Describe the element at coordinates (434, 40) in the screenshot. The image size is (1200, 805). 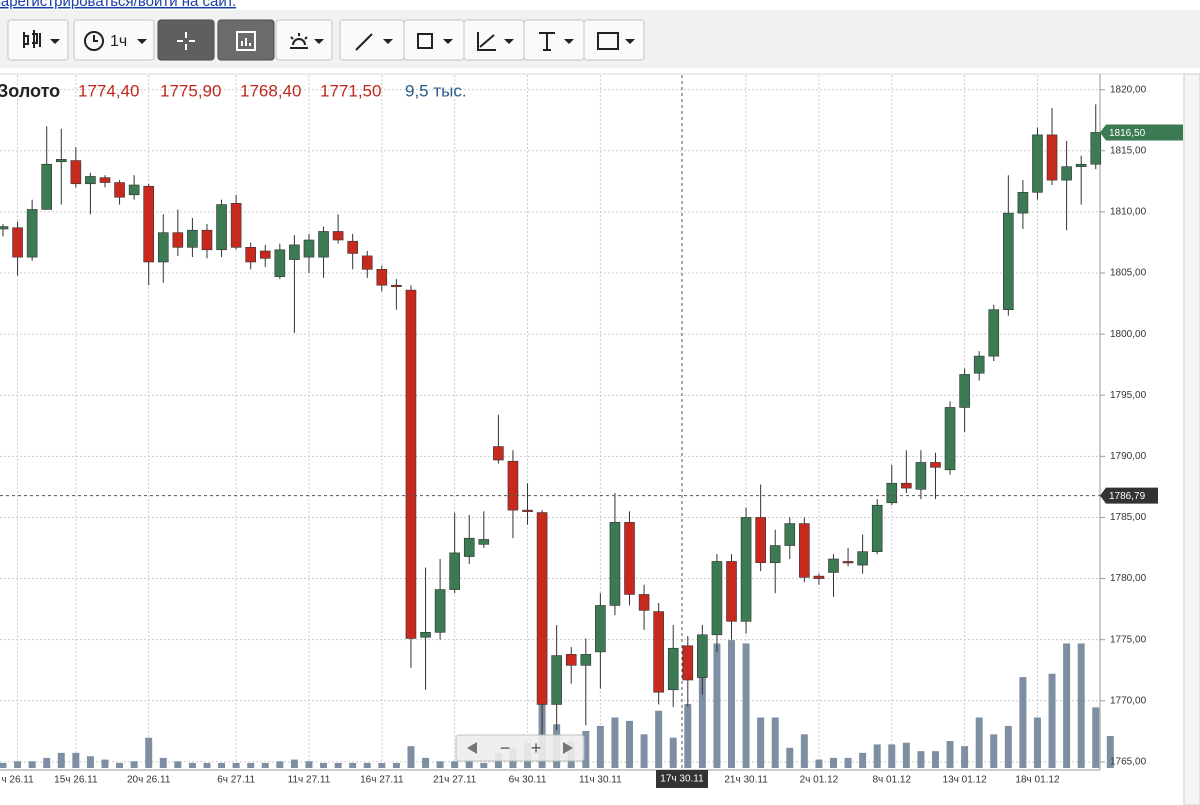
I see `shape-tool-button` at that location.